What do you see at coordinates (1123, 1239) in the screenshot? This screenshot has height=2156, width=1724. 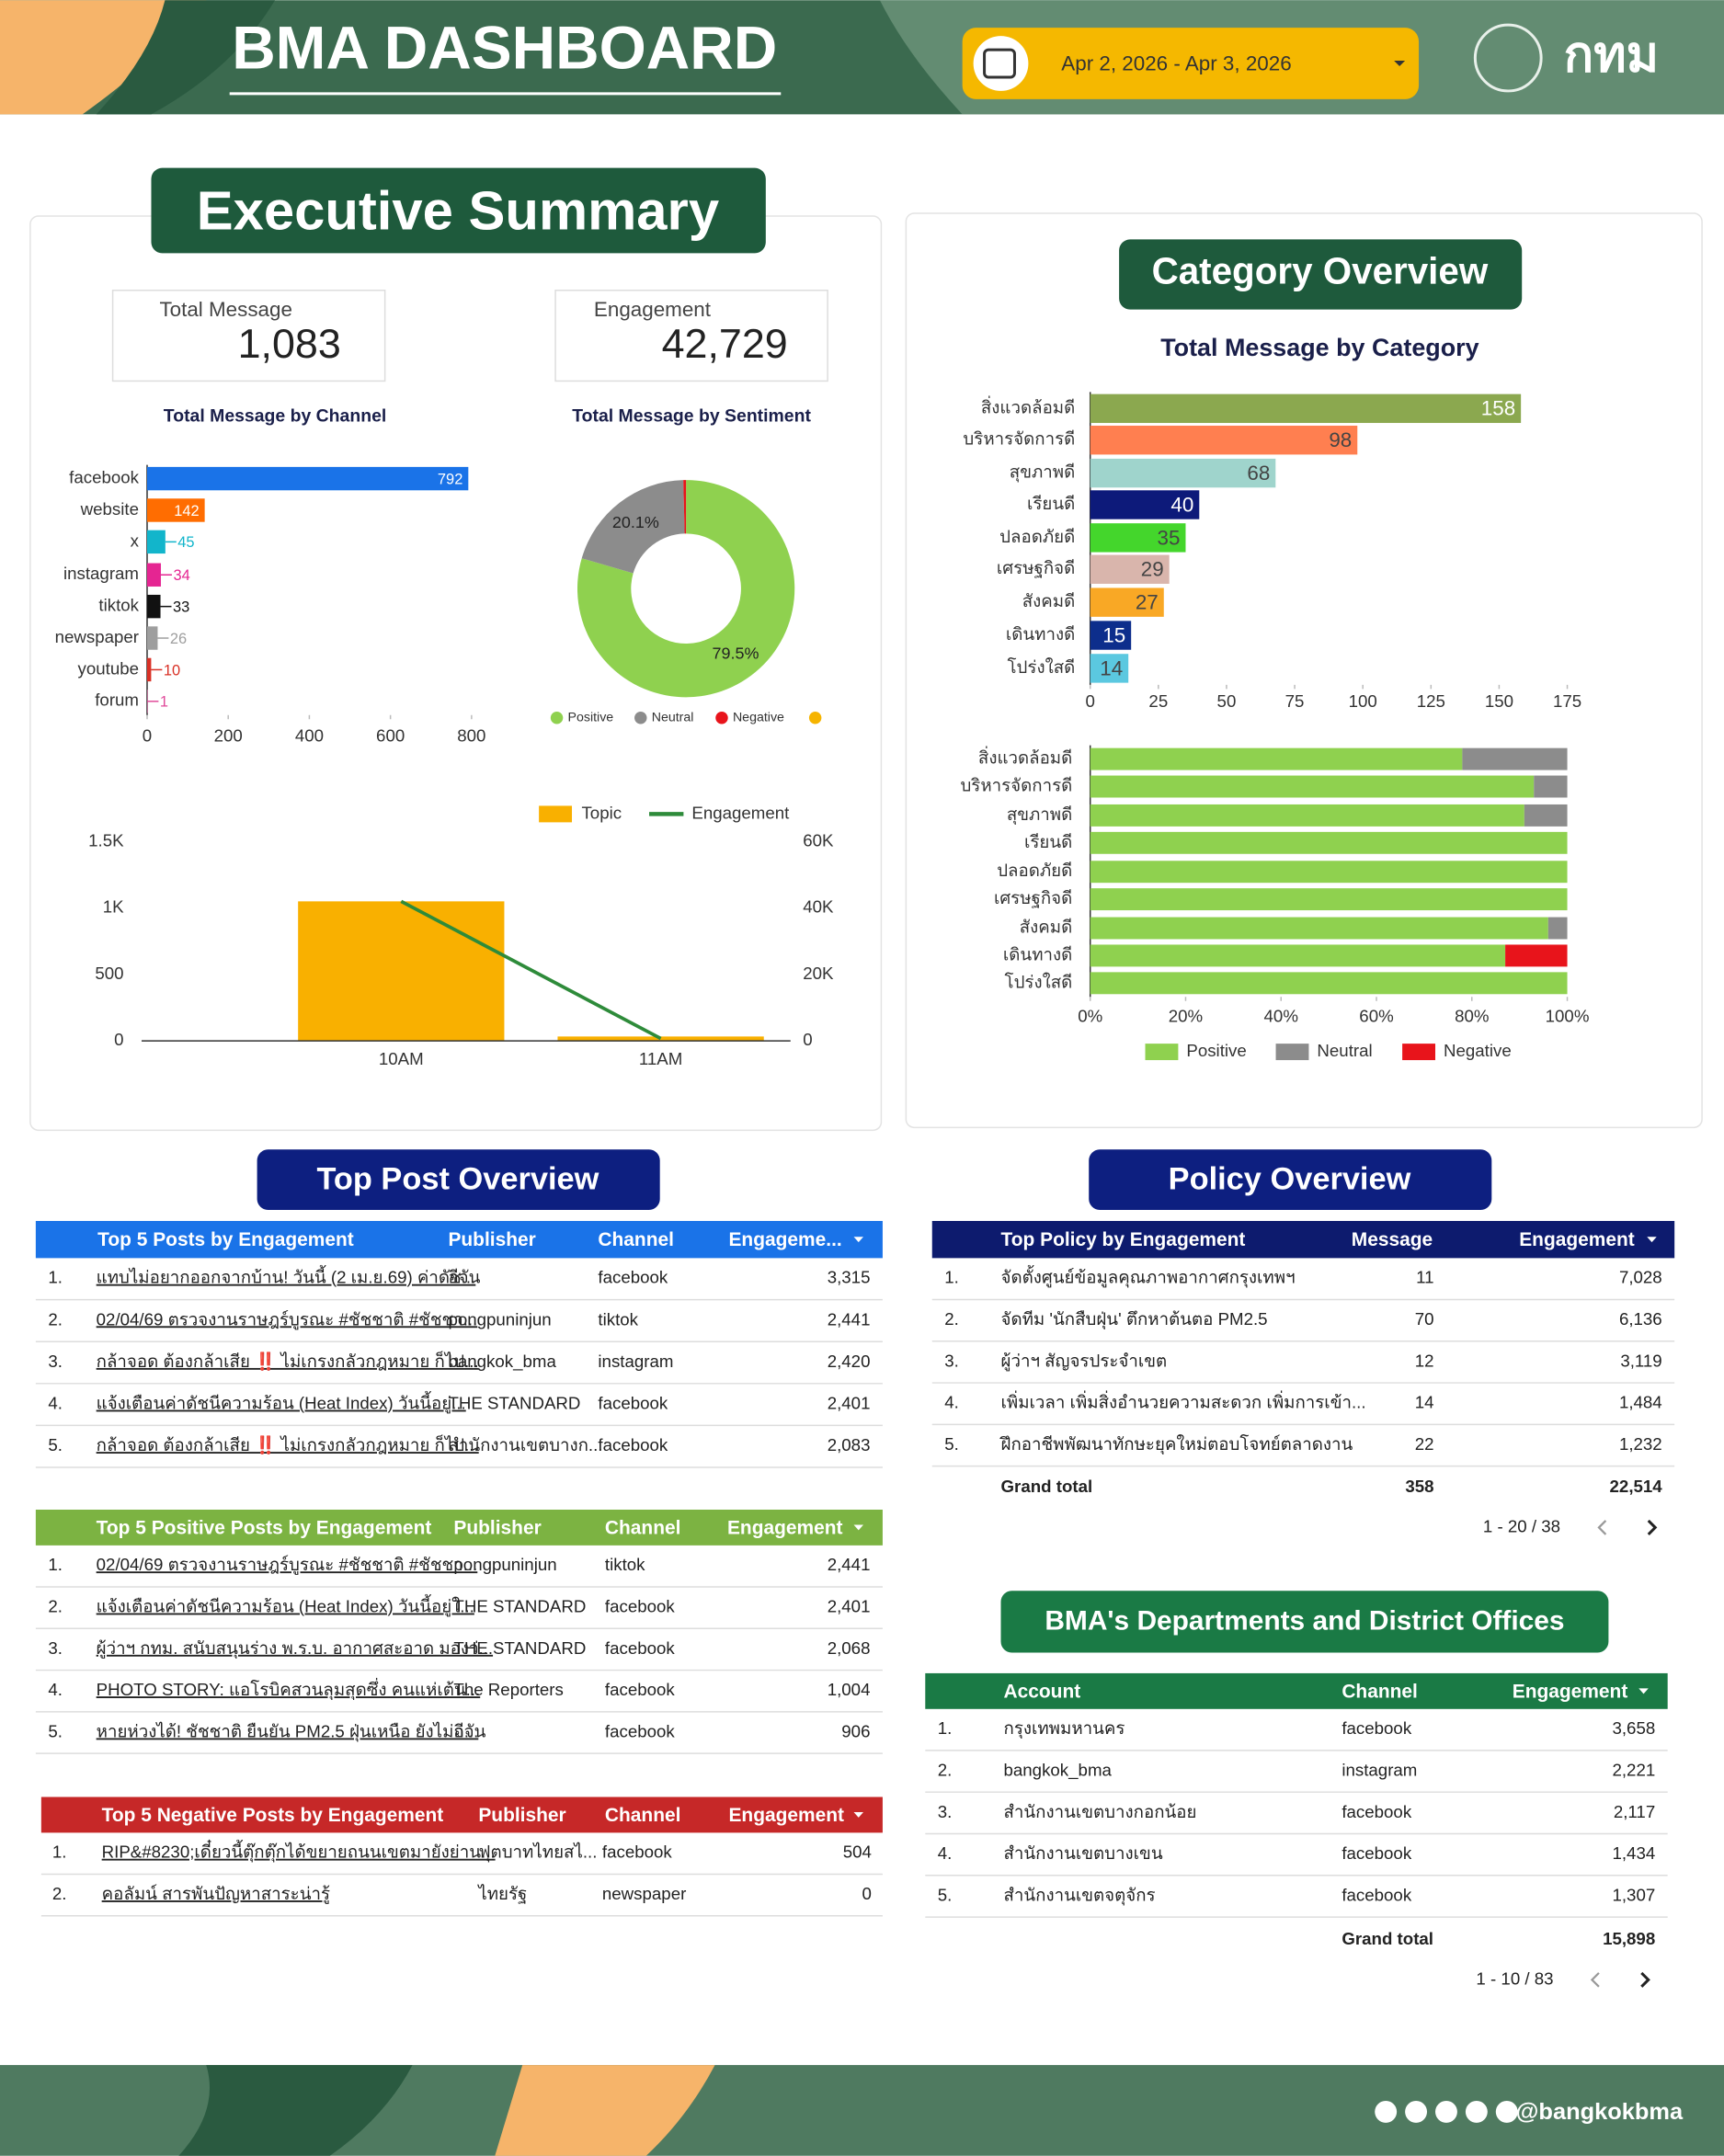 I see `column-header: Top Policy by Engagement` at bounding box center [1123, 1239].